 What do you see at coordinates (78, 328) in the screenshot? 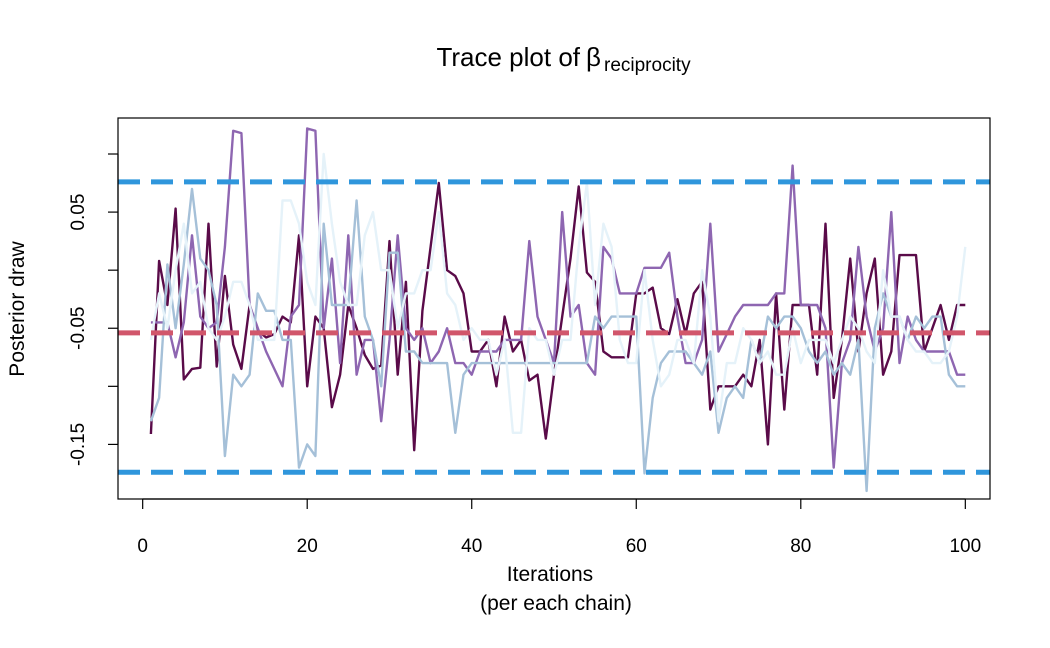
I see `y-tick-label: -0.05` at bounding box center [78, 328].